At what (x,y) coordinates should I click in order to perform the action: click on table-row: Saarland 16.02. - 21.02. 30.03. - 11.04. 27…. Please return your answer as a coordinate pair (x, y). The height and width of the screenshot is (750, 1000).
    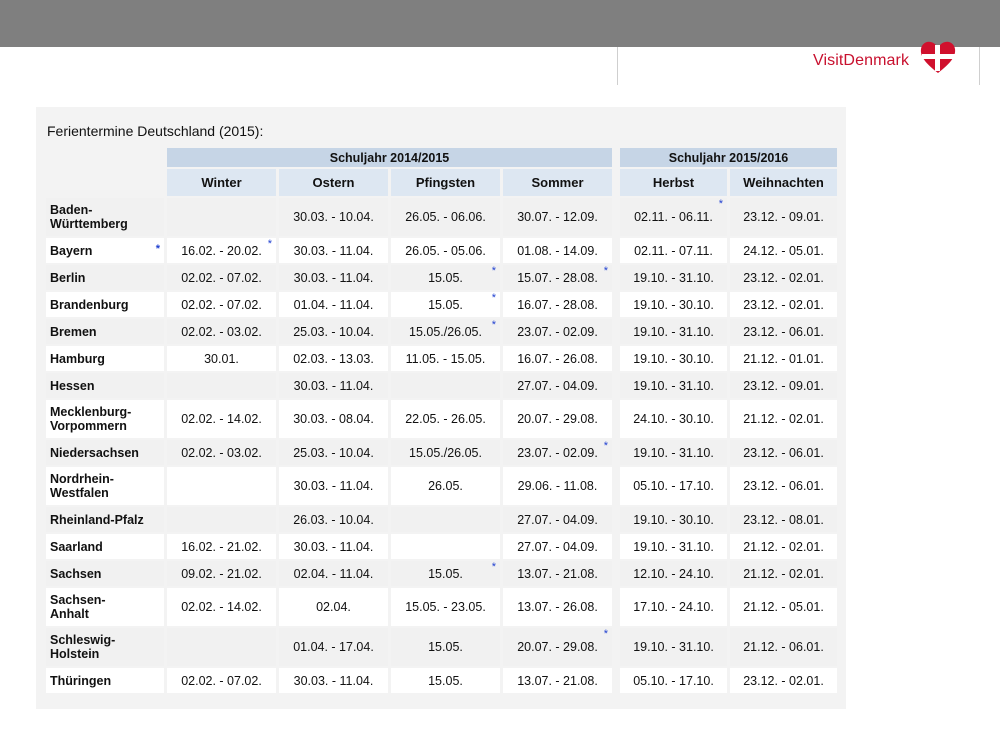
    Looking at the image, I should click on (441, 546).